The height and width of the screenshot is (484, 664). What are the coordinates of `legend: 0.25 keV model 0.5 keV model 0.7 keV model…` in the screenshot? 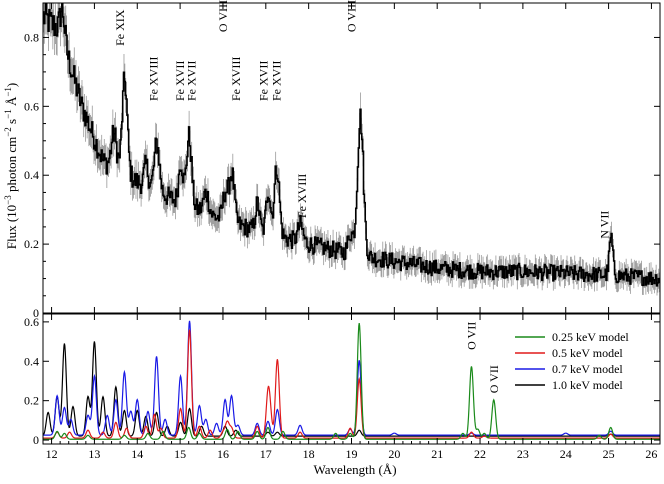 It's located at (572, 361).